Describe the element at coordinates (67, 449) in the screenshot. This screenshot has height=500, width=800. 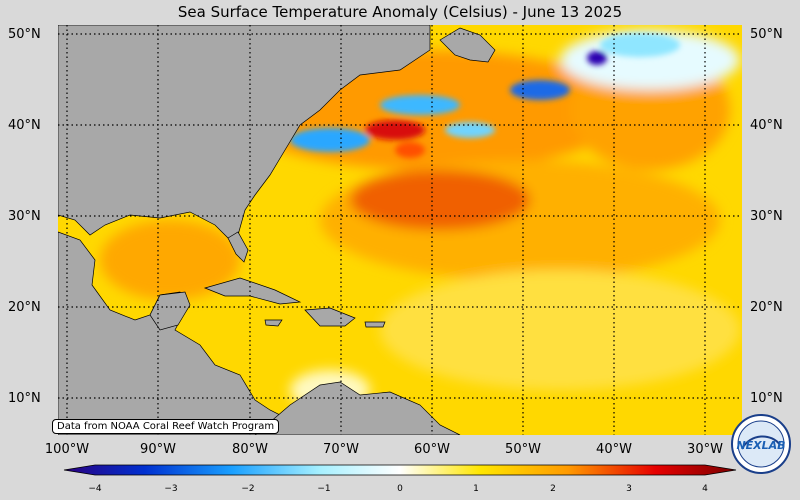
I see `lon-label: 100°W` at that location.